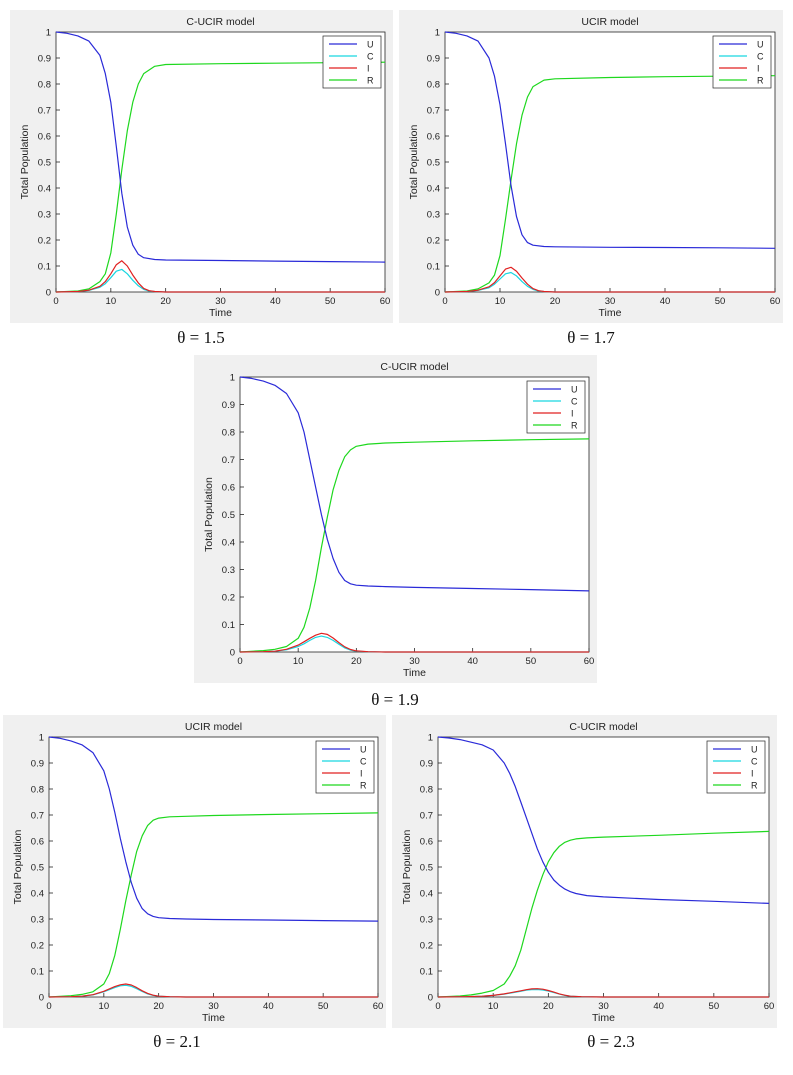 Image resolution: width=793 pixels, height=1075 pixels. I want to click on caption-theta-1-5: θ = 1.5, so click(201, 337).